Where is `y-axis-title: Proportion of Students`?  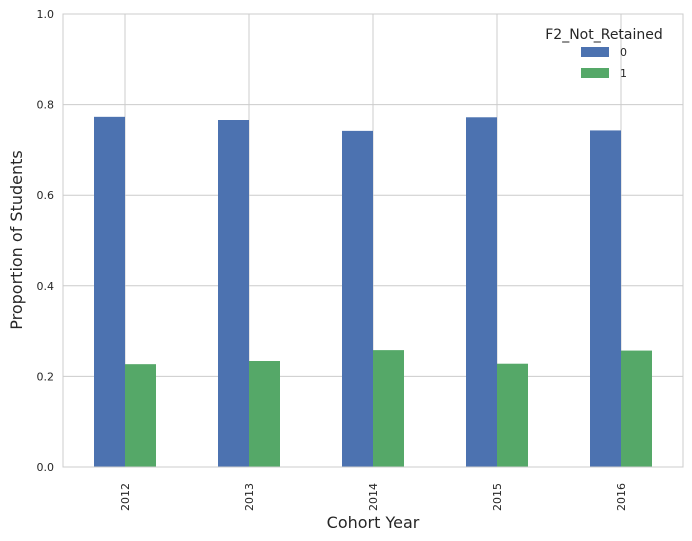
y-axis-title: Proportion of Students is located at coordinates (16, 239).